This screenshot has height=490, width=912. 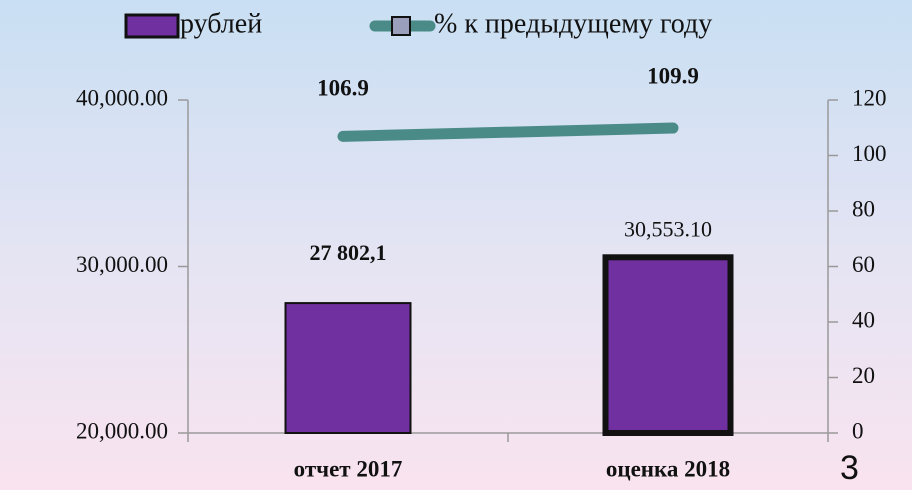 What do you see at coordinates (863, 319) in the screenshot?
I see `y2-tick-label: 40` at bounding box center [863, 319].